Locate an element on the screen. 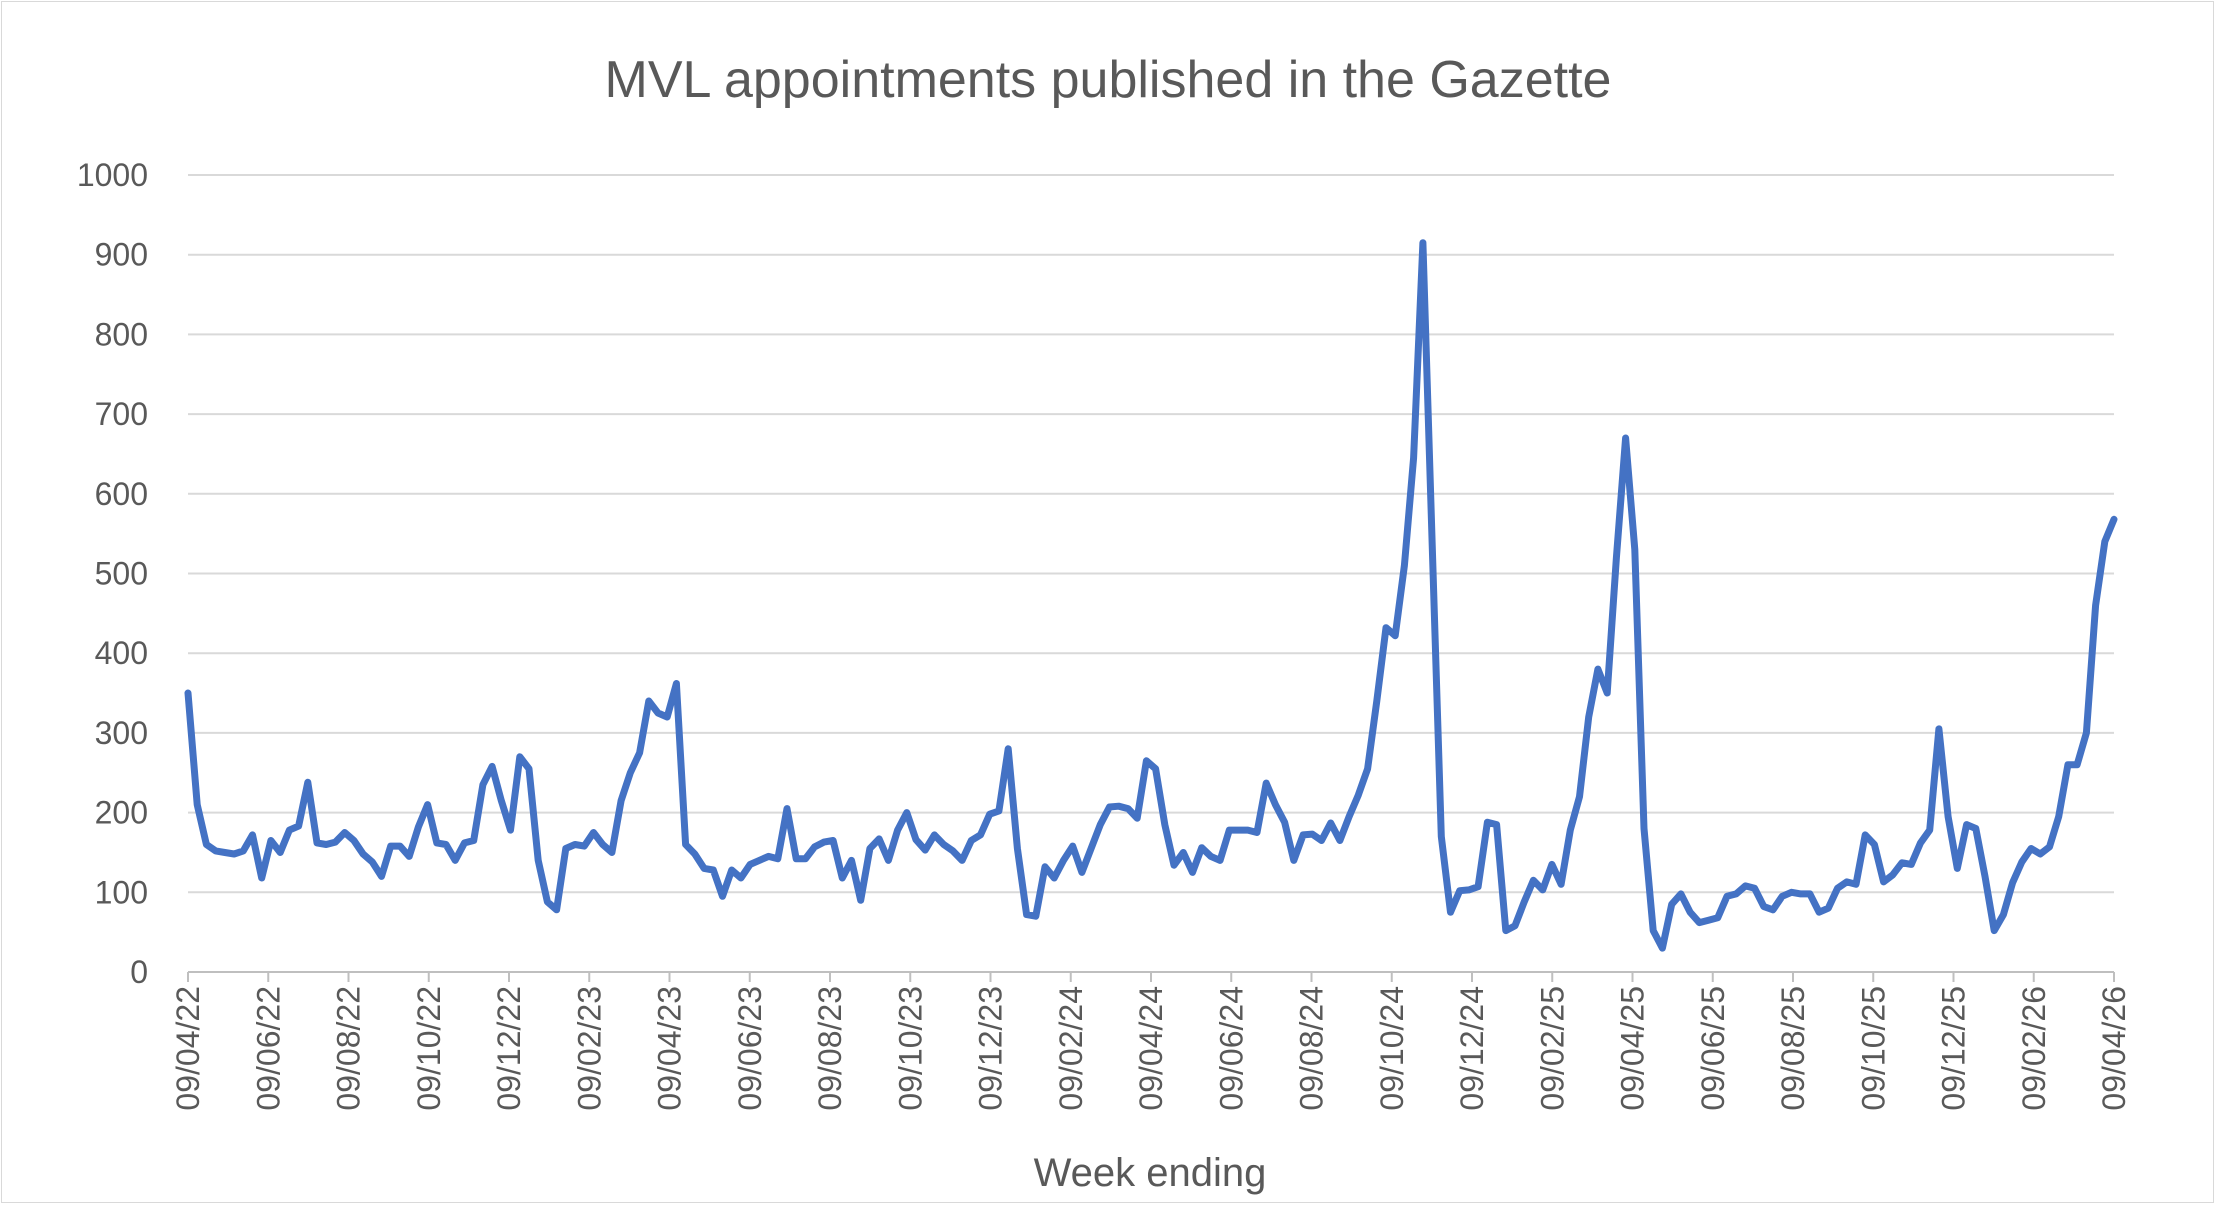 The width and height of the screenshot is (2217, 1206). x-tick-label: 09/08/24 is located at coordinates (1312, 1048).